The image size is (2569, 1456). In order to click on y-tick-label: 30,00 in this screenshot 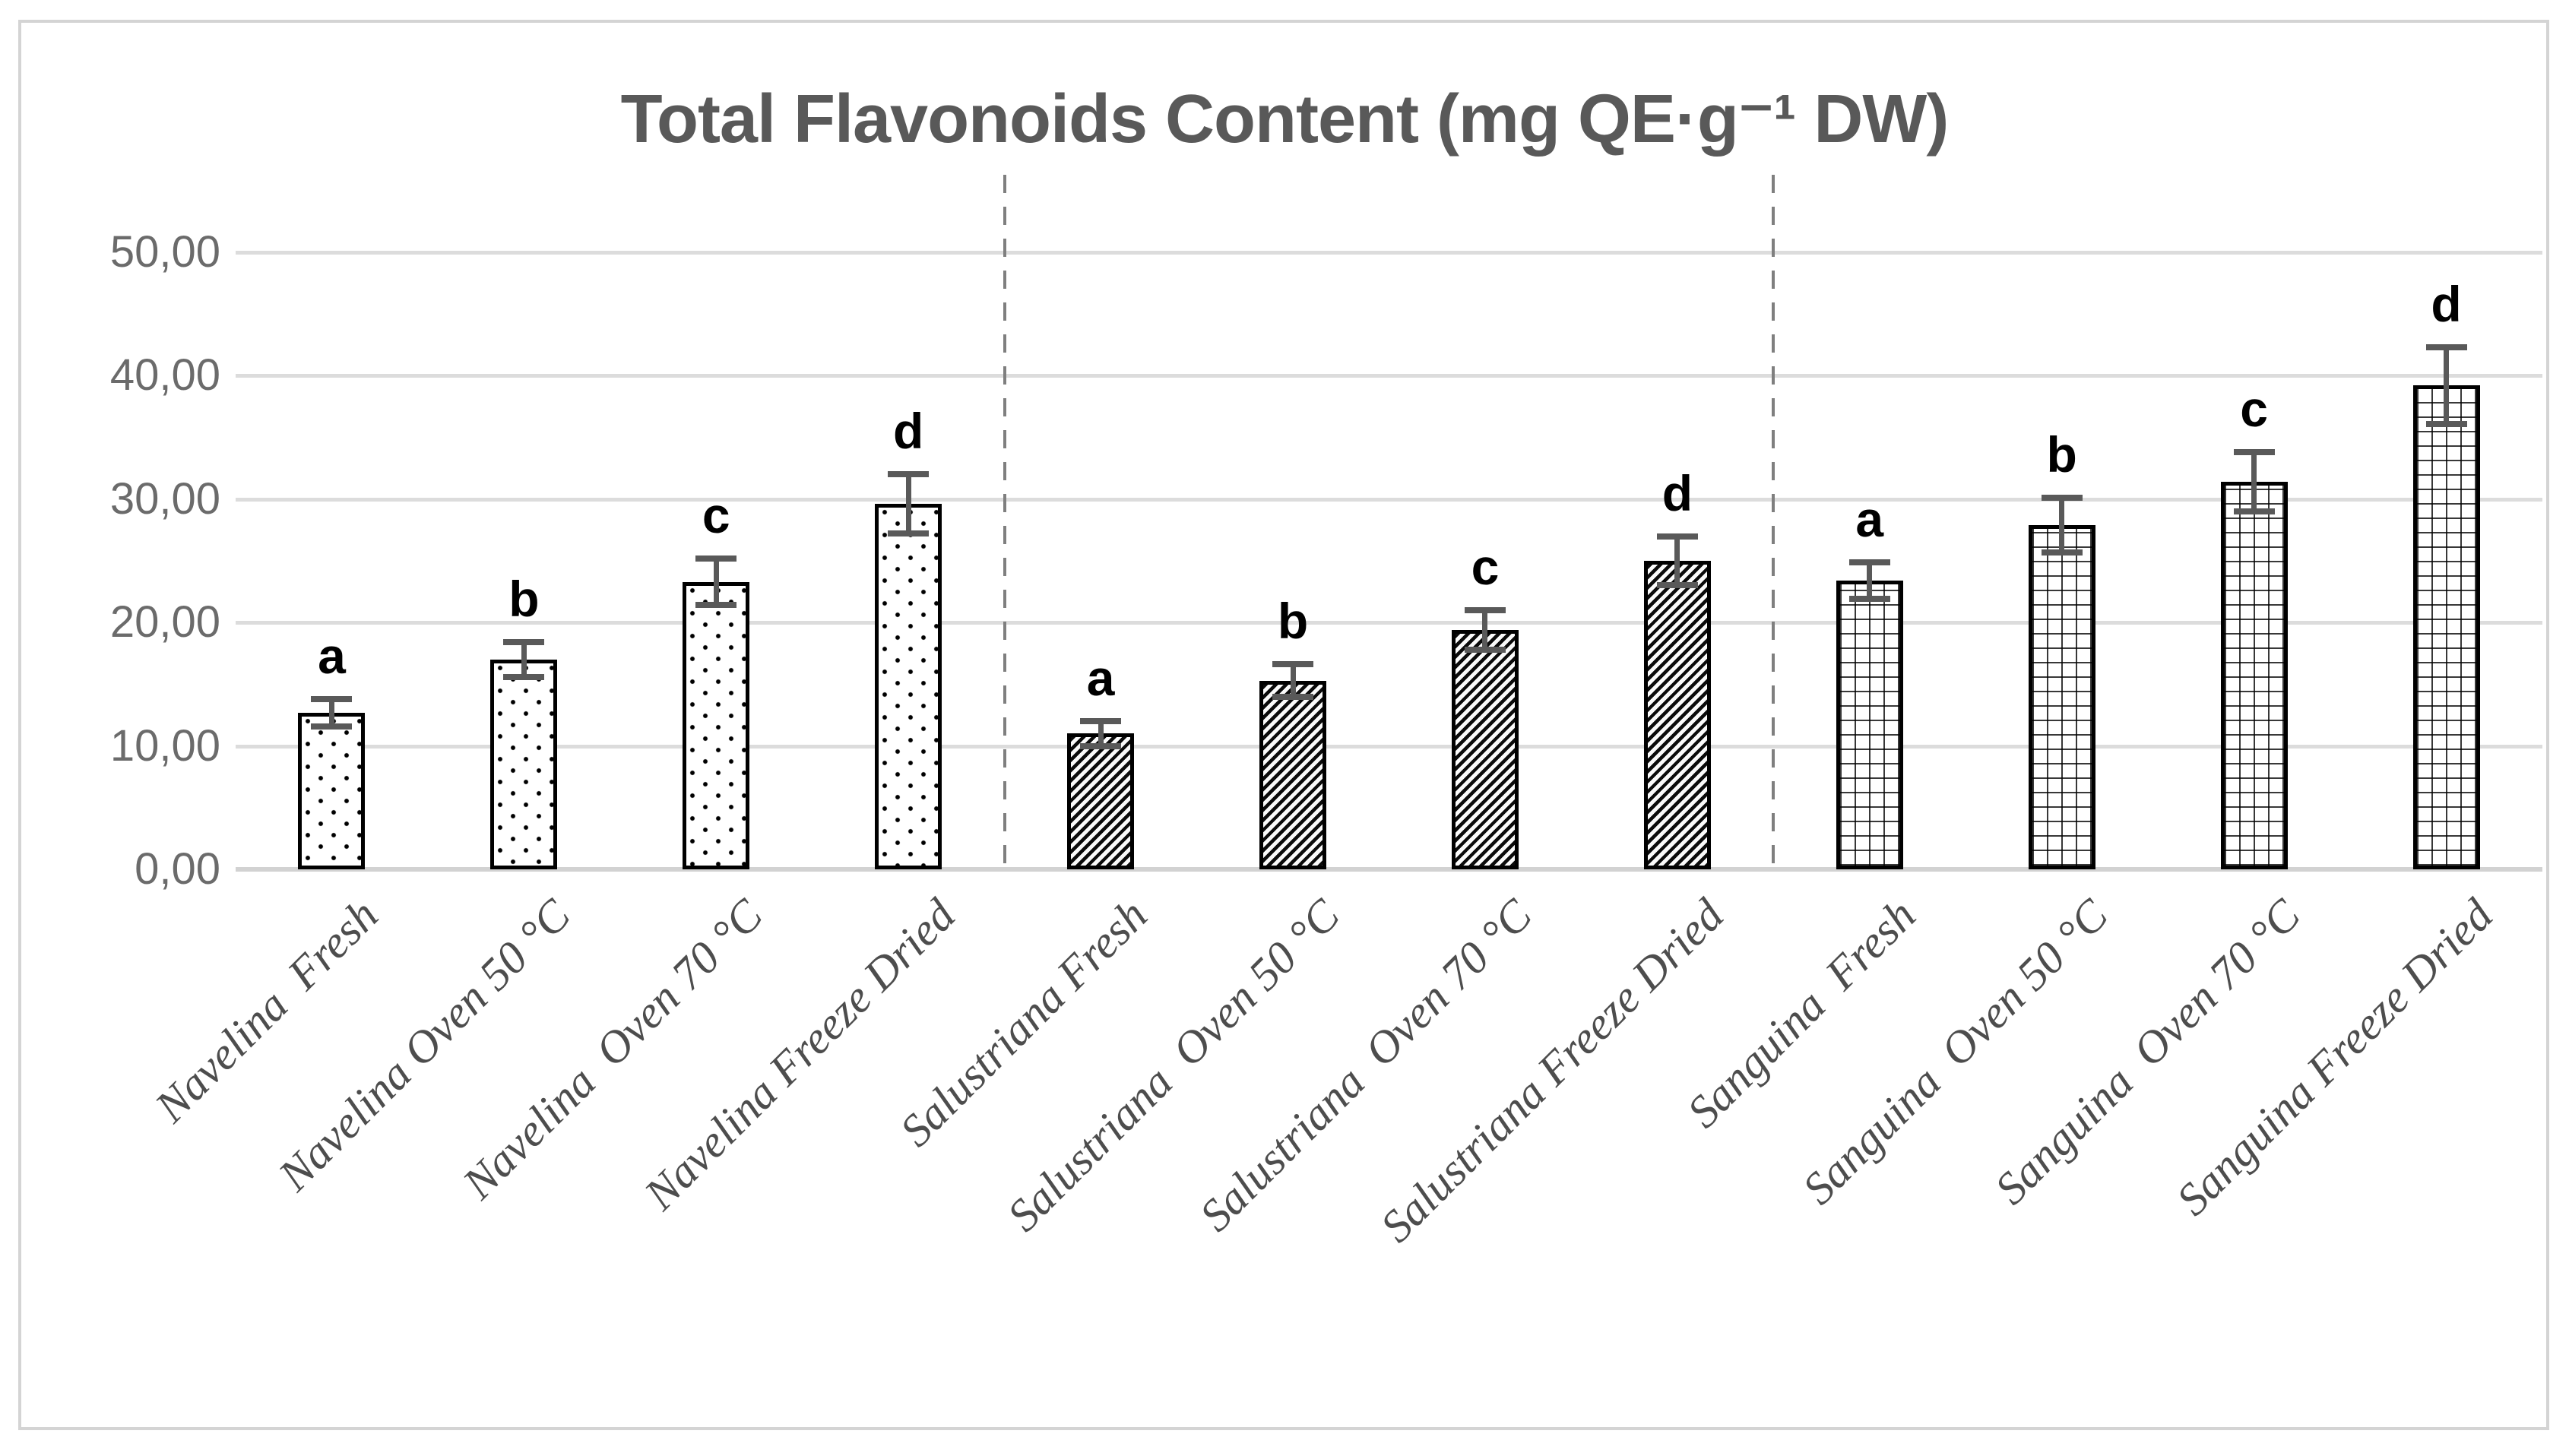, I will do `click(164, 498)`.